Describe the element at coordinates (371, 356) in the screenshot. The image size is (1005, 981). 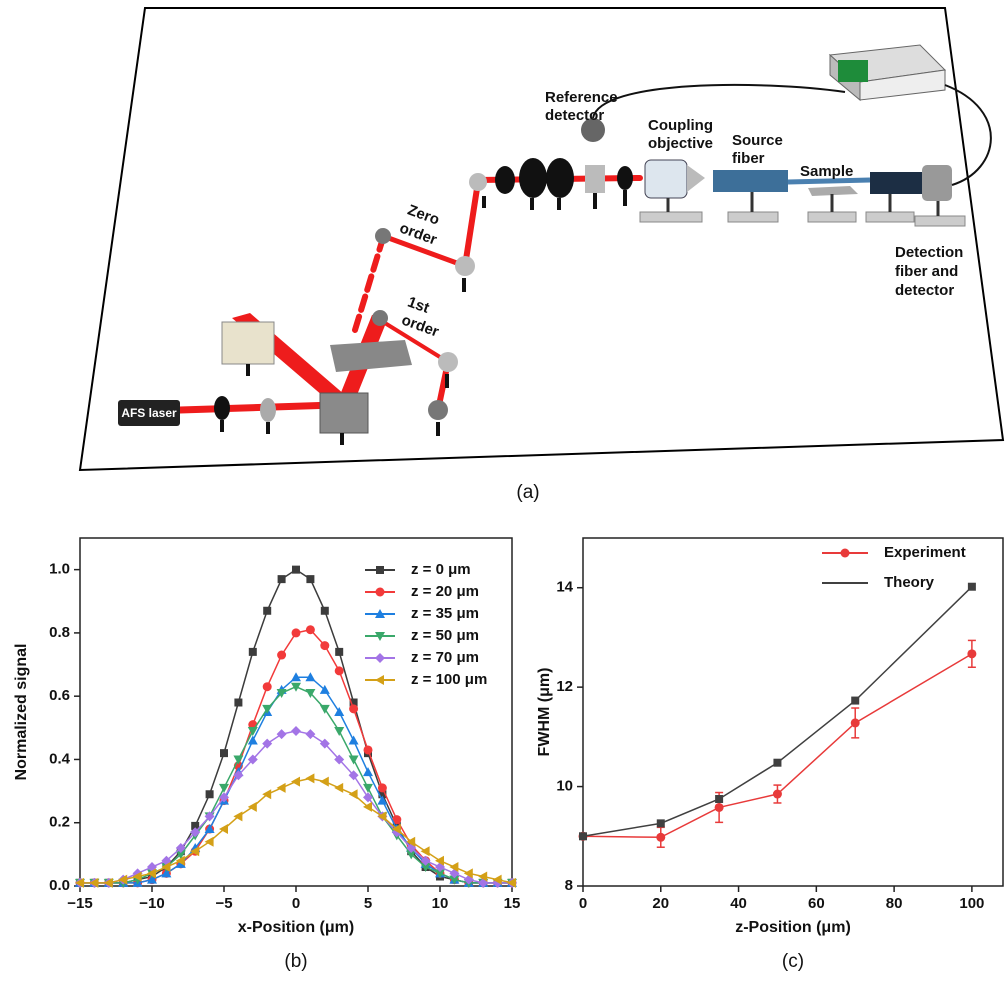
I see `modulator` at that location.